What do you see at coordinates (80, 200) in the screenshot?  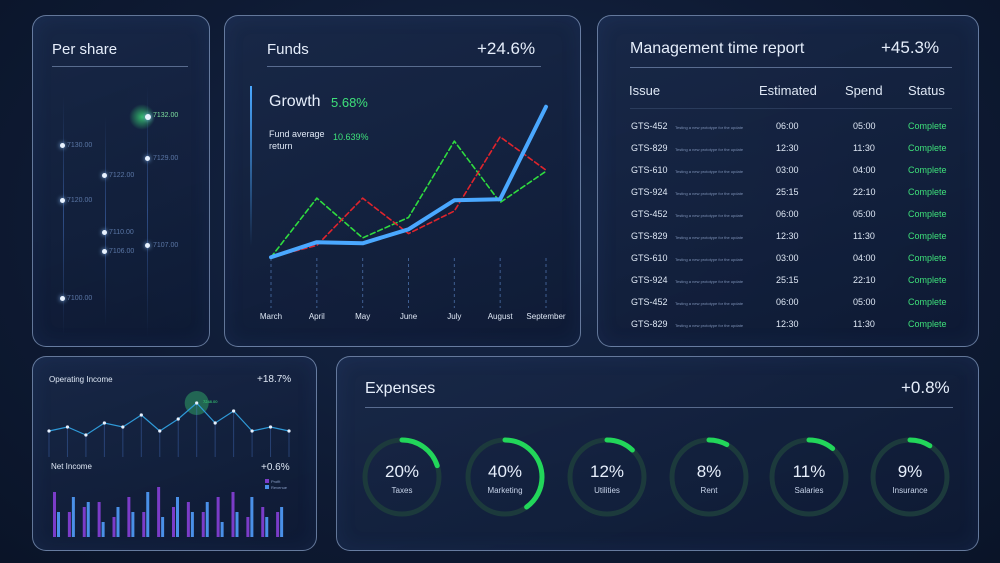 I see `per-share-label: 7120.00` at bounding box center [80, 200].